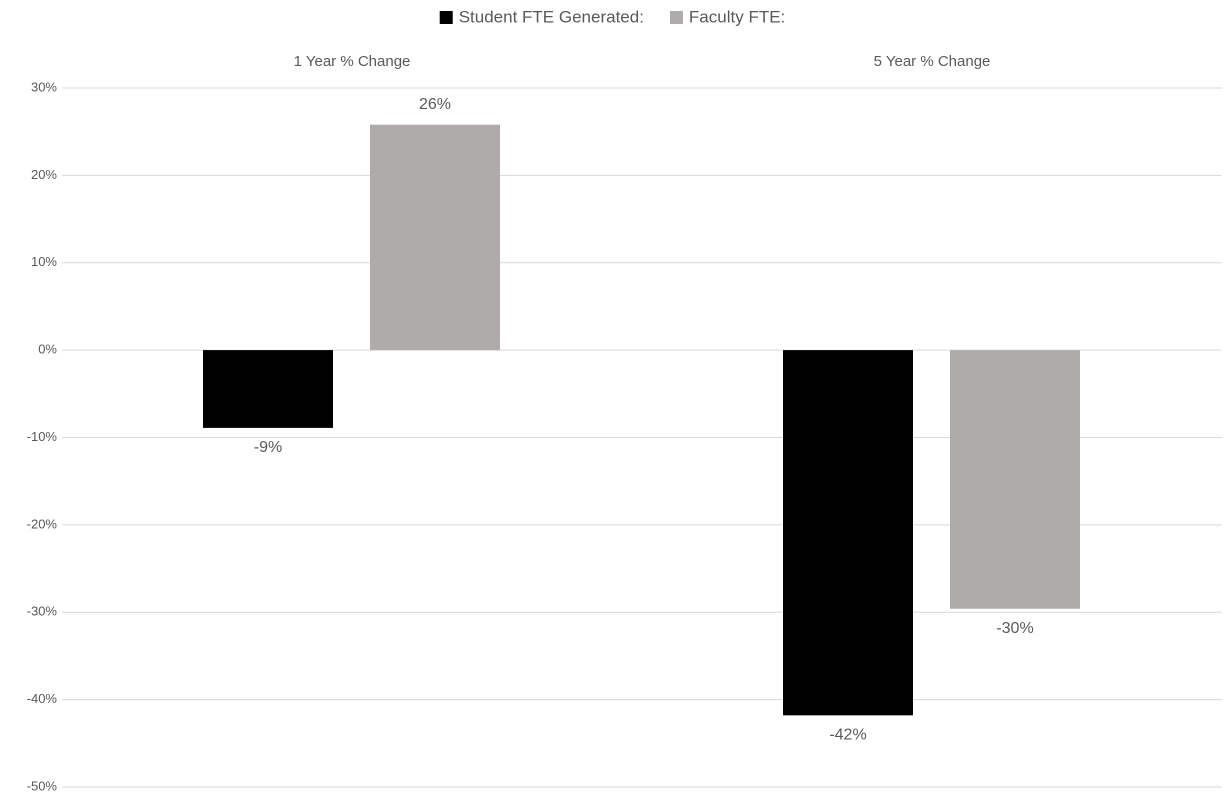 The height and width of the screenshot is (797, 1225). Describe the element at coordinates (932, 61) in the screenshot. I see `category-label: 5 Year % Change` at that location.